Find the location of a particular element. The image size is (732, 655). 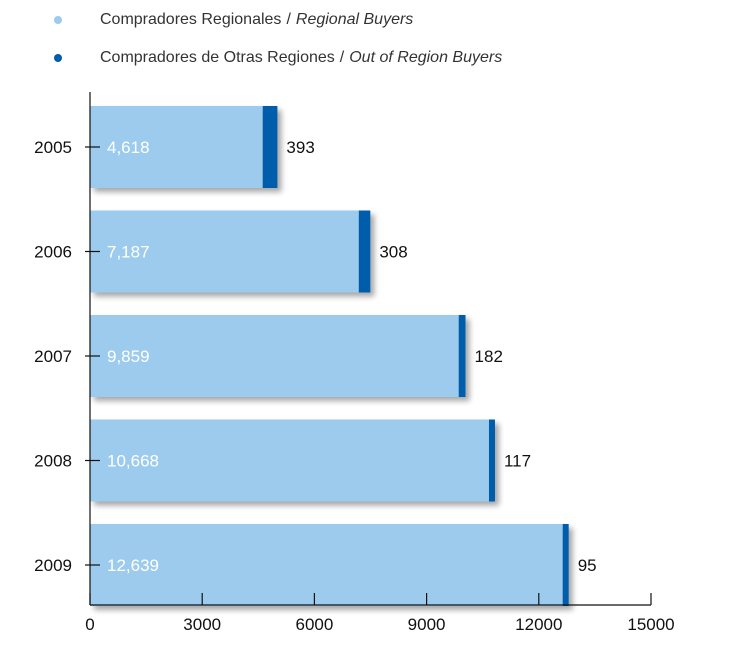

value-label-out-of-region-2005: 393 is located at coordinates (300, 147).